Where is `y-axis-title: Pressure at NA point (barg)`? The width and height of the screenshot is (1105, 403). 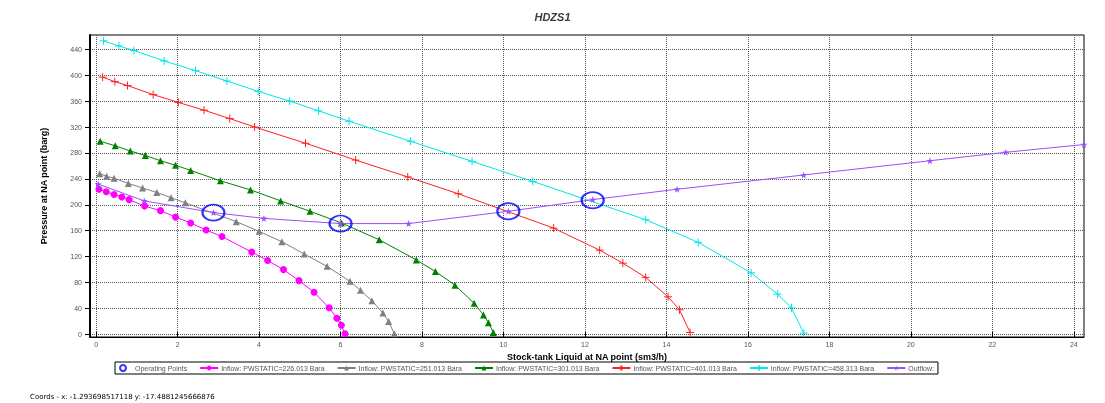 y-axis-title: Pressure at NA point (barg) is located at coordinates (43, 186).